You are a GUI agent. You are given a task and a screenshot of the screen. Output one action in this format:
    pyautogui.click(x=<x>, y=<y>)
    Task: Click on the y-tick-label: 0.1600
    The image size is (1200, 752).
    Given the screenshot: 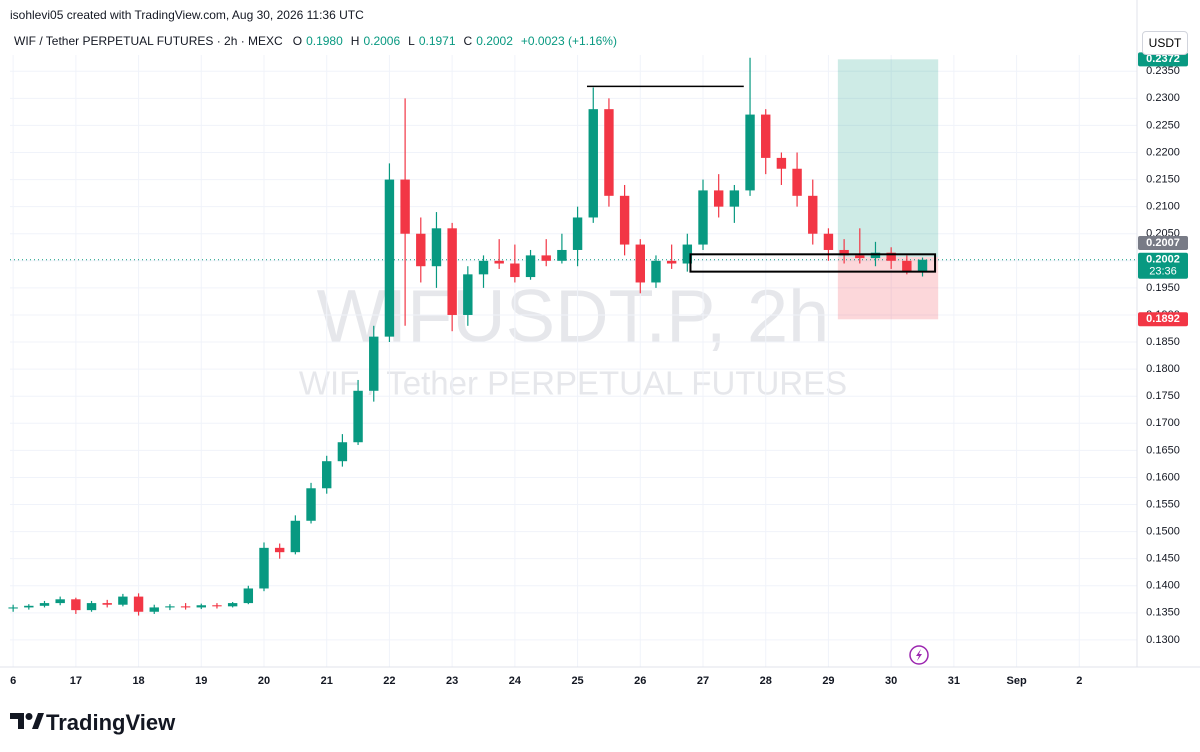 What is the action you would take?
    pyautogui.click(x=1163, y=477)
    